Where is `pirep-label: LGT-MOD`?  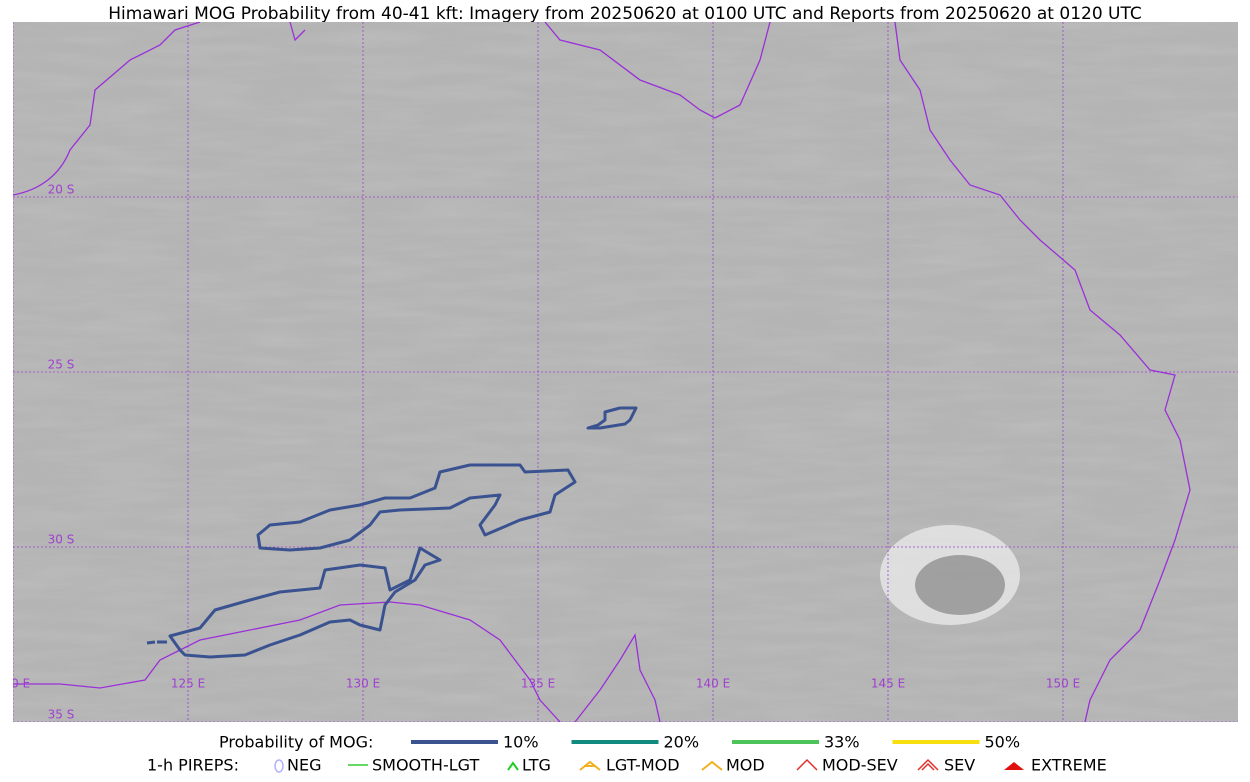 pirep-label: LGT-MOD is located at coordinates (643, 765).